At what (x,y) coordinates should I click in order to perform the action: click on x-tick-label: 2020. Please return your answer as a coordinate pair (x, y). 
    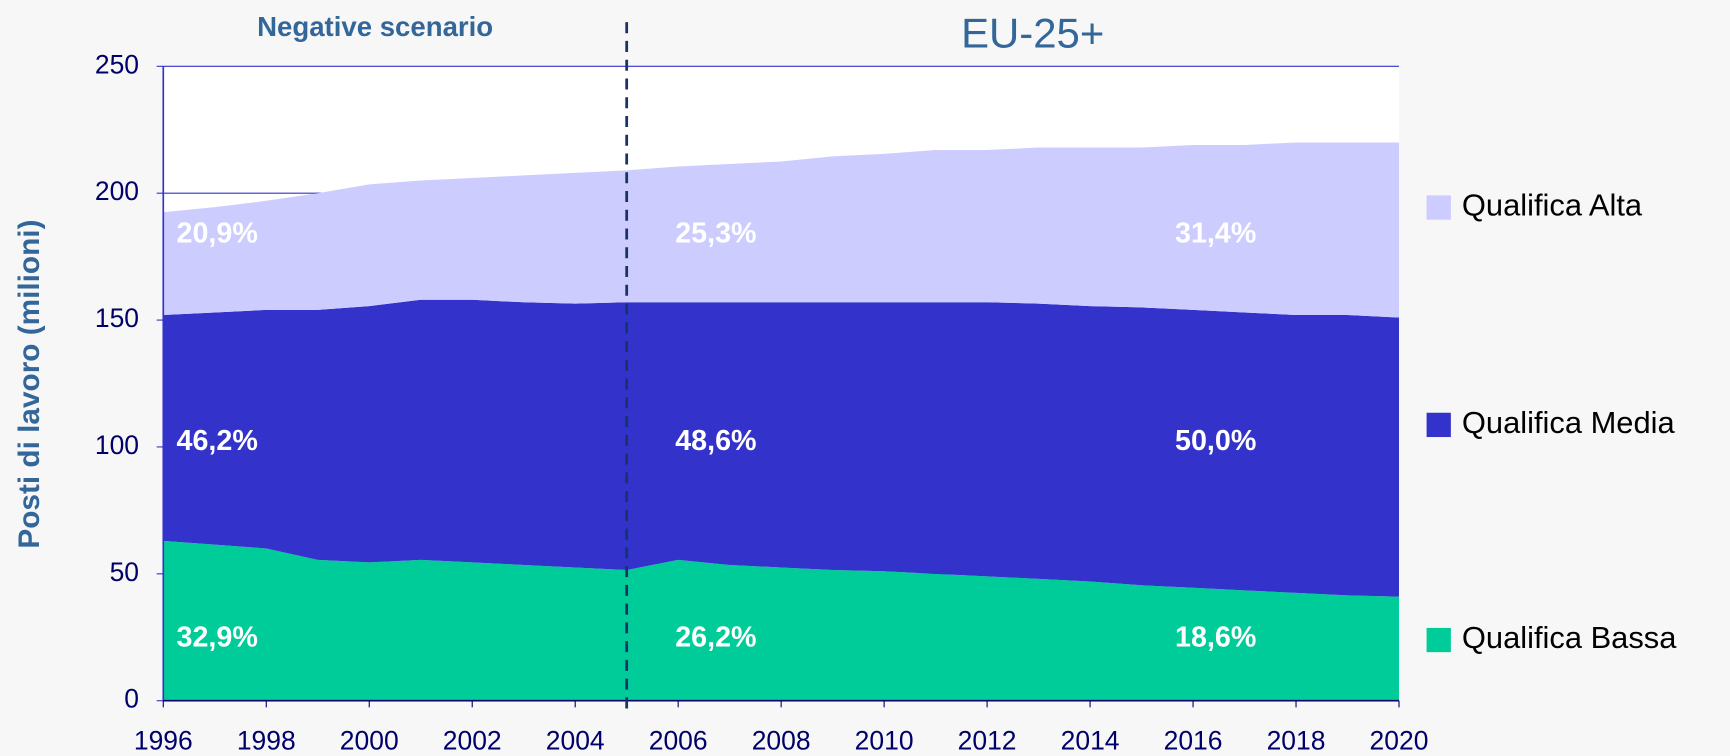
    Looking at the image, I should click on (1399, 741).